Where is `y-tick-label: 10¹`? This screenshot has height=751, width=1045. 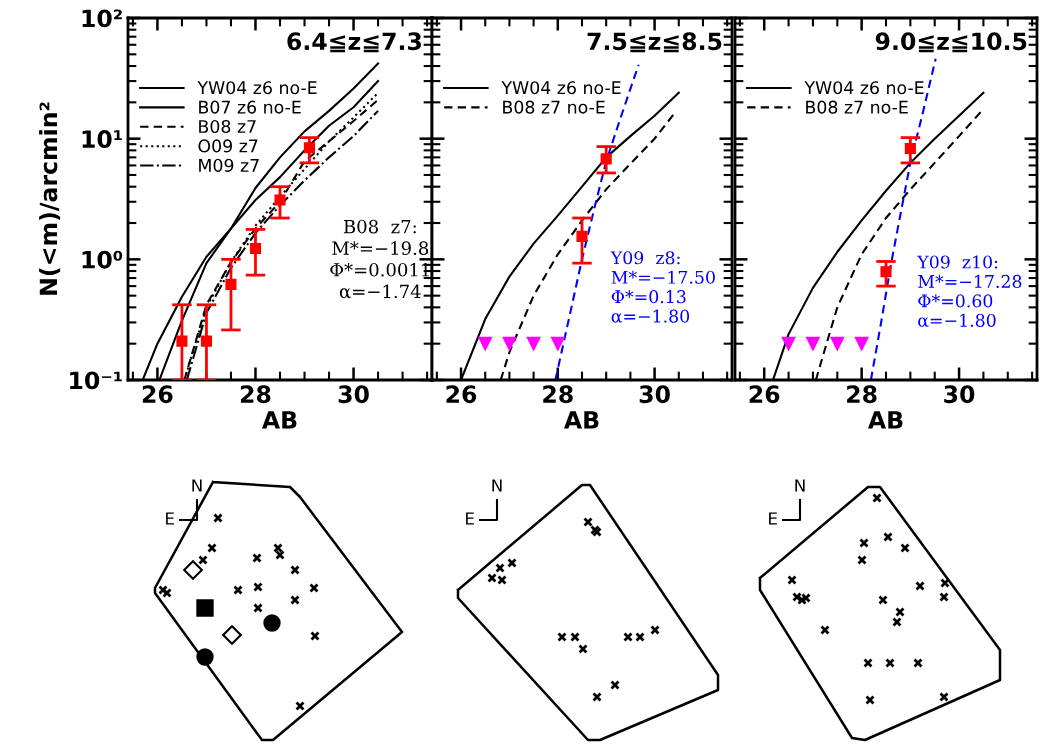
y-tick-label: 10¹ is located at coordinates (102, 139).